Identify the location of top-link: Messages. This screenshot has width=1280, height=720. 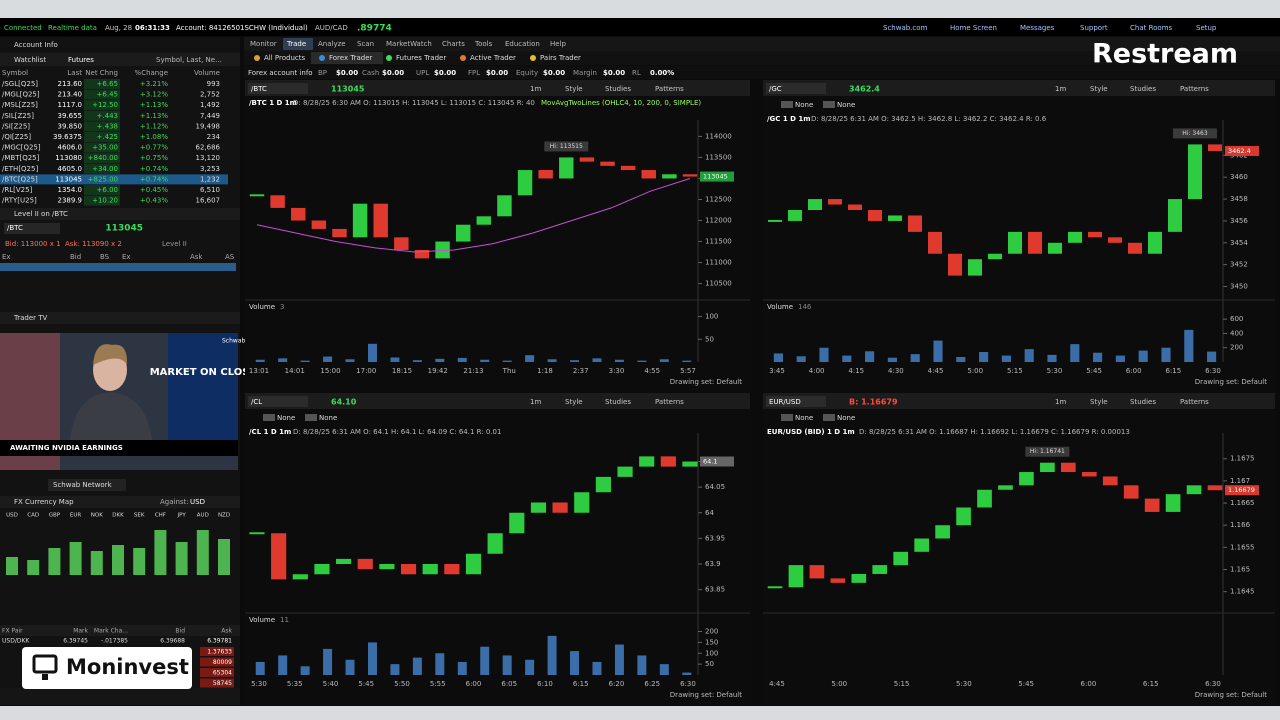
(1037, 28).